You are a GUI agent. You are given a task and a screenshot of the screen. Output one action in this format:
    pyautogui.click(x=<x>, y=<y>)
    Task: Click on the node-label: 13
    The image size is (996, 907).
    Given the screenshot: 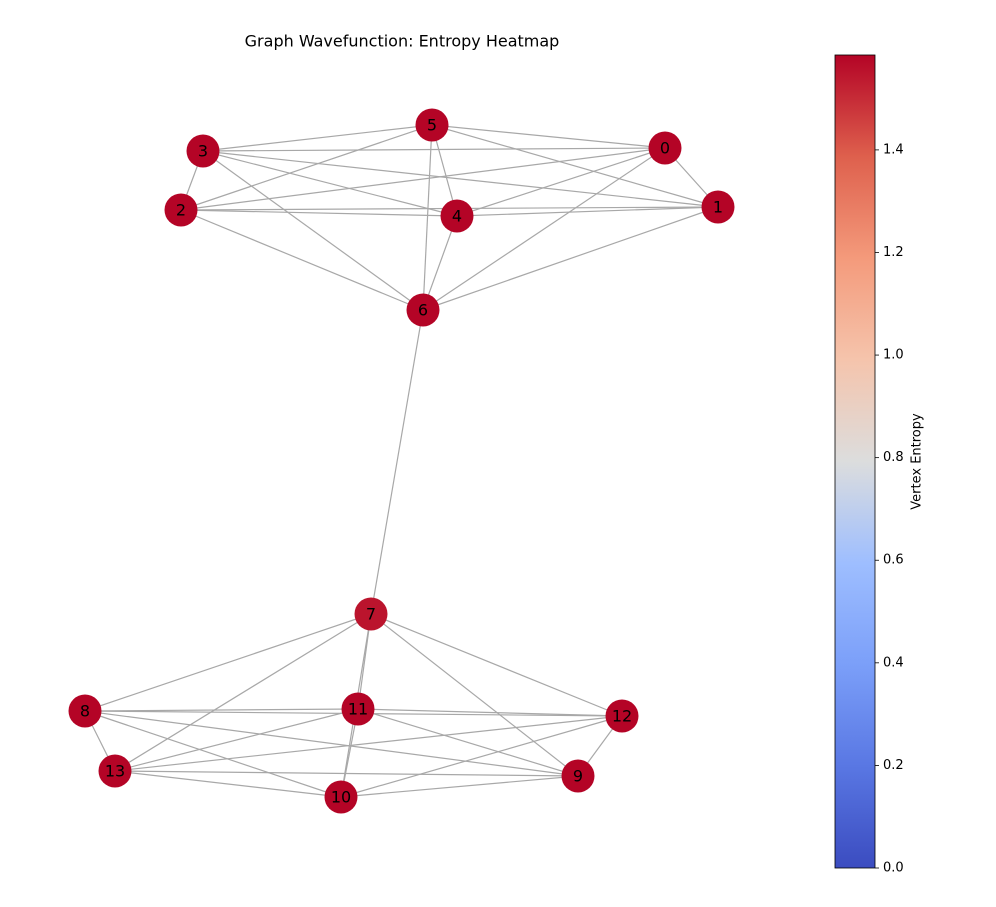 What is the action you would take?
    pyautogui.click(x=115, y=771)
    